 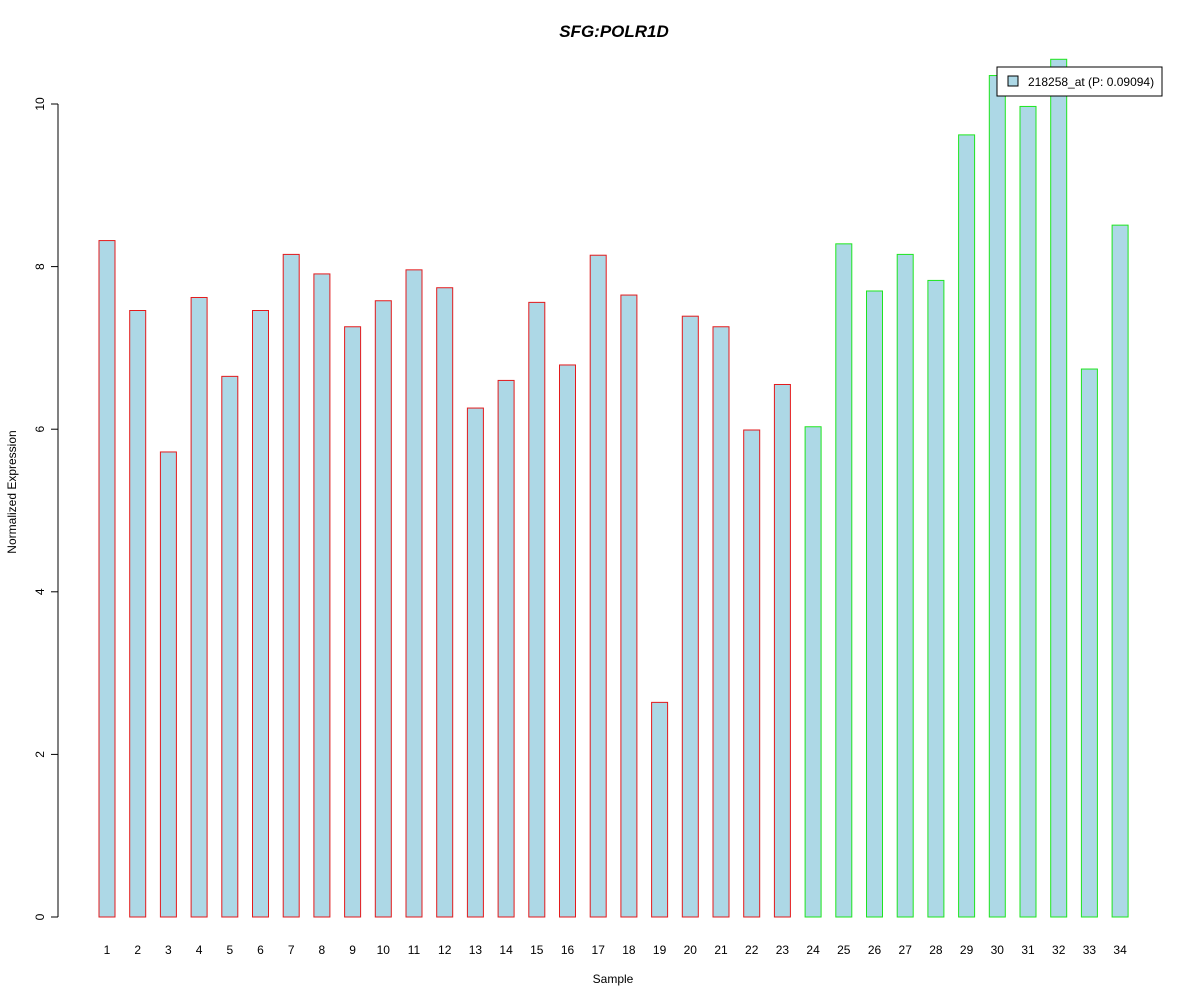 I want to click on x-tick-label: 27, so click(x=906, y=950).